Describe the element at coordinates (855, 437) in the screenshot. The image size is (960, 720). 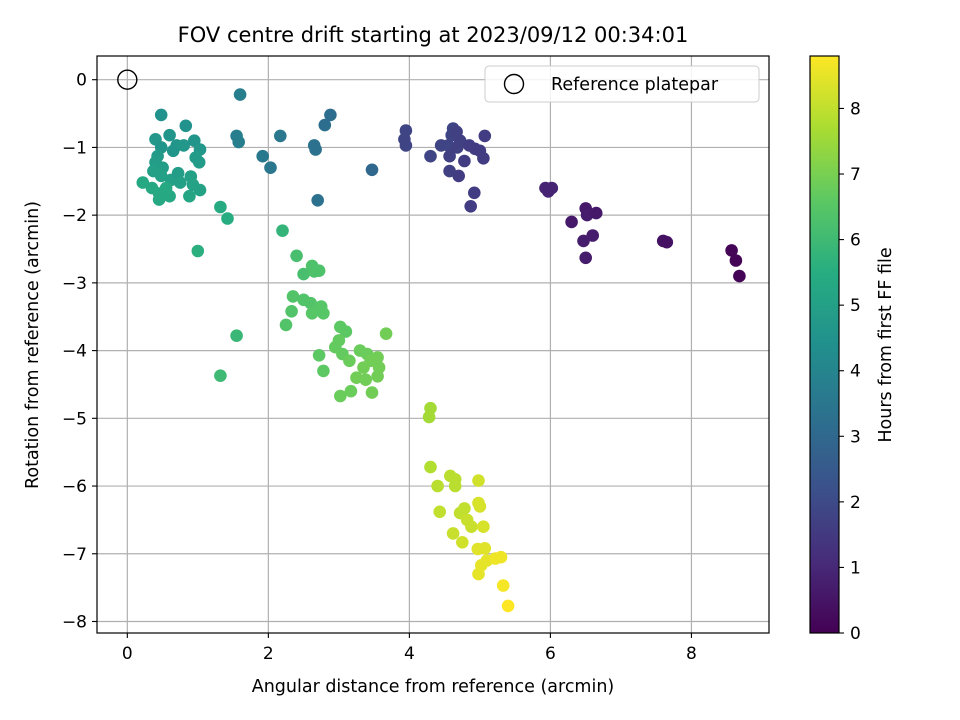
I see `colorbar-tick-label: 3` at that location.